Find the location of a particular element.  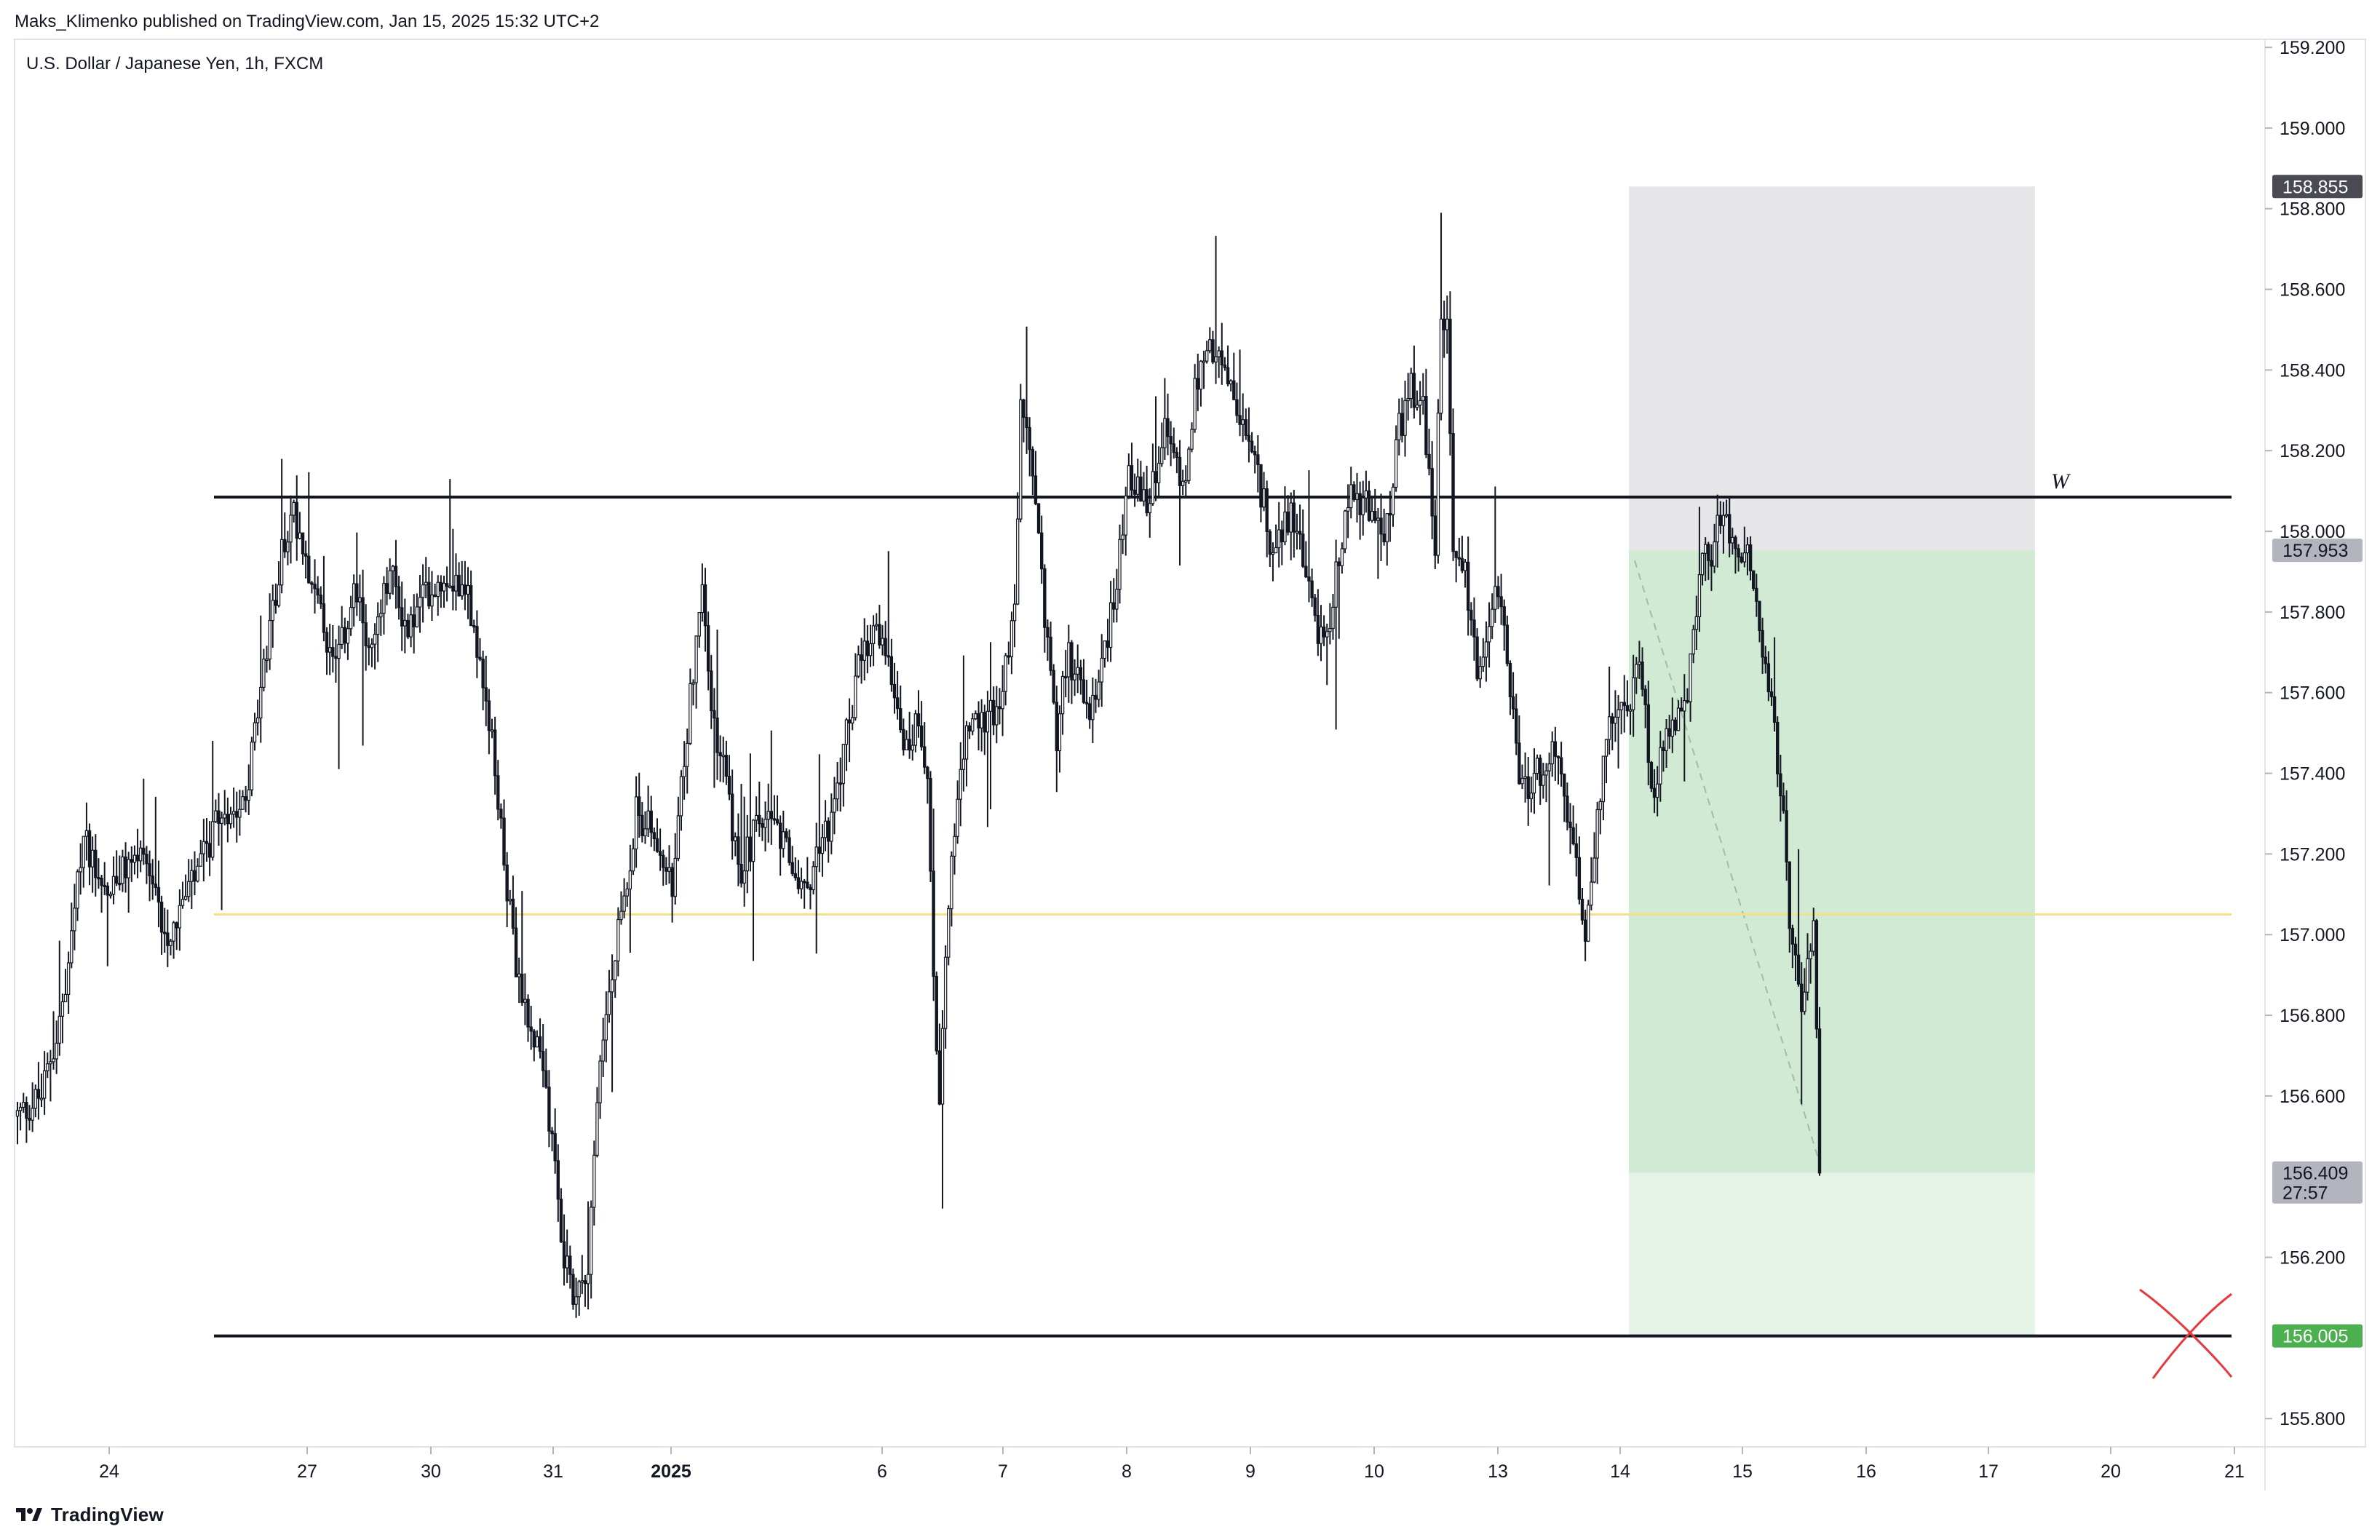

y-tick-label: 159.200 is located at coordinates (2312, 48).